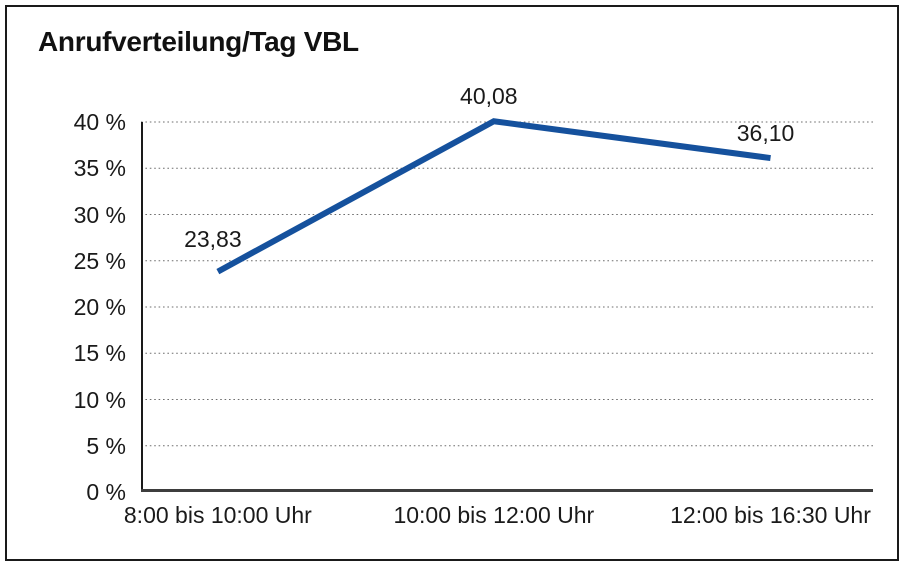  What do you see at coordinates (99, 399) in the screenshot?
I see `y-tick-label-10: 10 %` at bounding box center [99, 399].